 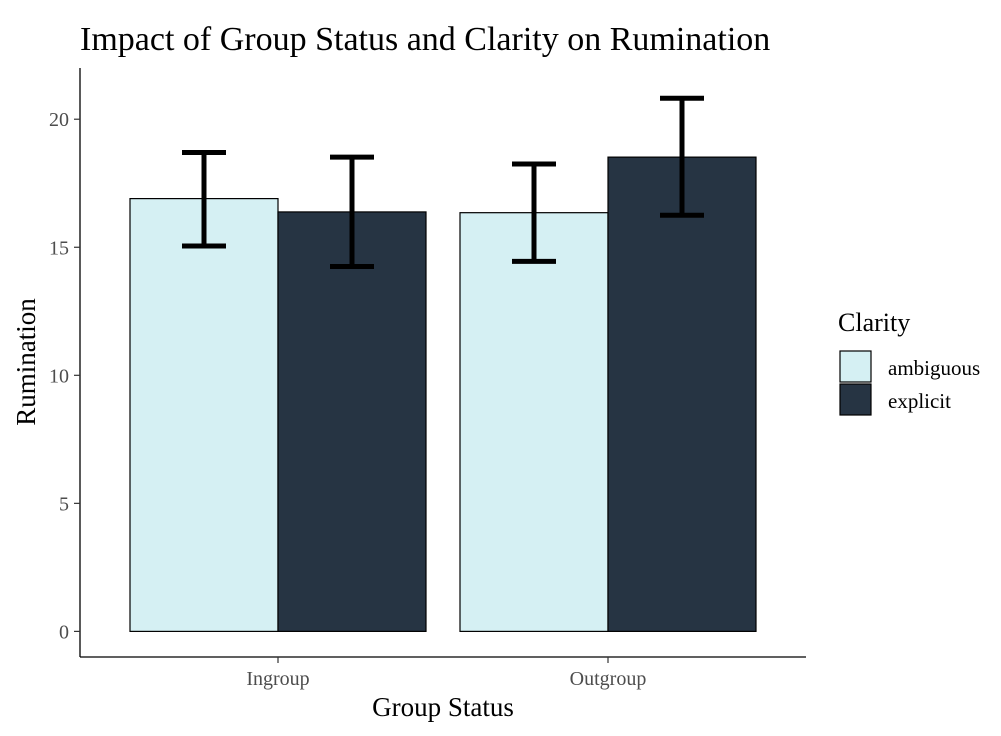 What do you see at coordinates (919, 401) in the screenshot?
I see `legend-label-explicit: explicit` at bounding box center [919, 401].